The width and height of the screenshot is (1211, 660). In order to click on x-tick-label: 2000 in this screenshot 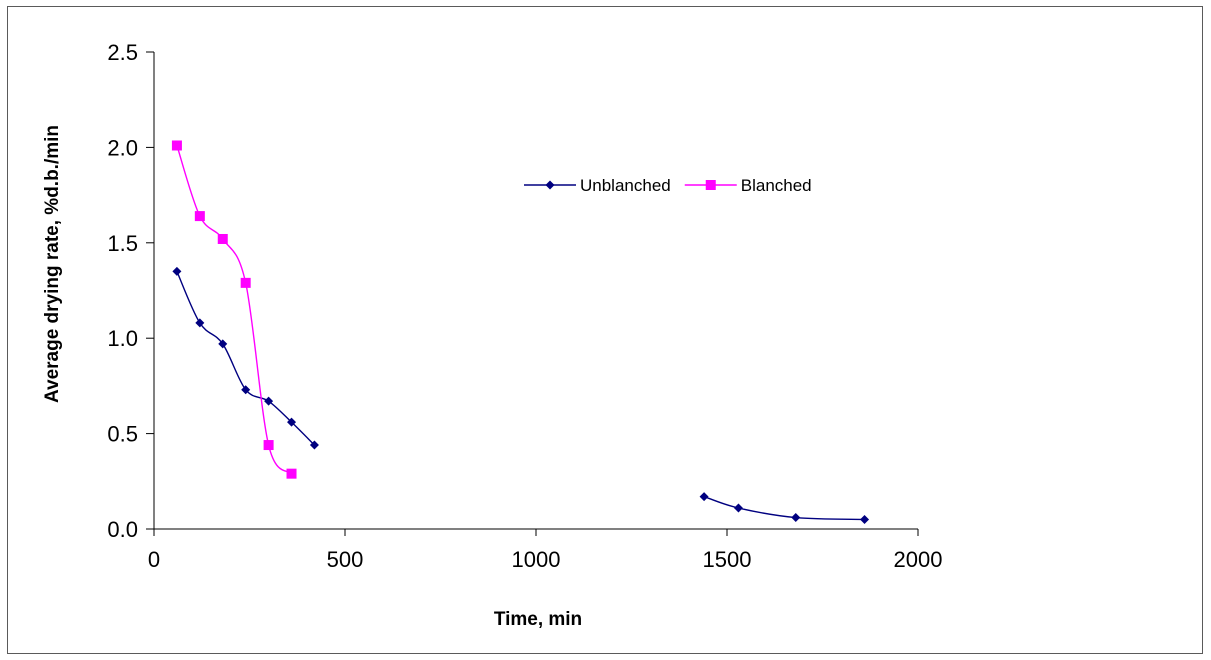, I will do `click(918, 559)`.